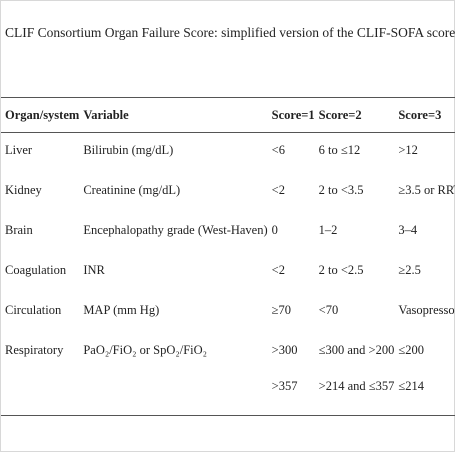 The width and height of the screenshot is (455, 452). Describe the element at coordinates (408, 150) in the screenshot. I see `score-cell: >12` at that location.